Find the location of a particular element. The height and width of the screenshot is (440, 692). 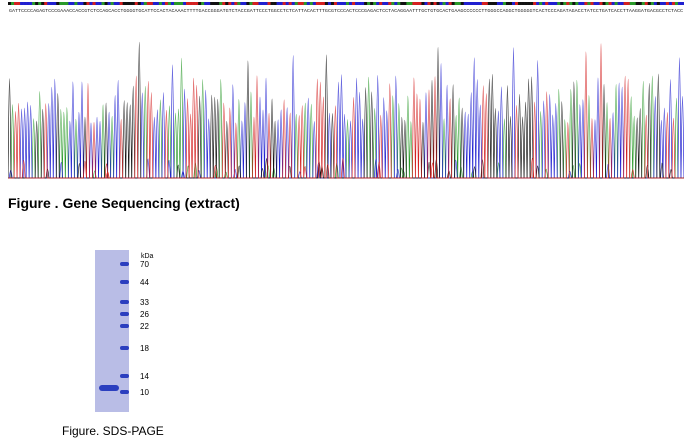

marker-label: 22 is located at coordinates (144, 326).